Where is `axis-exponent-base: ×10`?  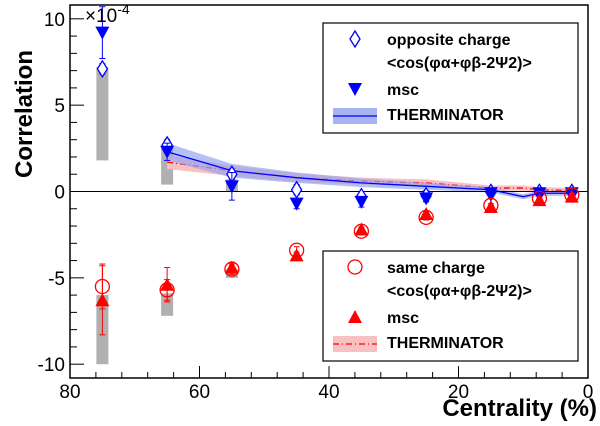
axis-exponent-base: ×10 is located at coordinates (101, 16).